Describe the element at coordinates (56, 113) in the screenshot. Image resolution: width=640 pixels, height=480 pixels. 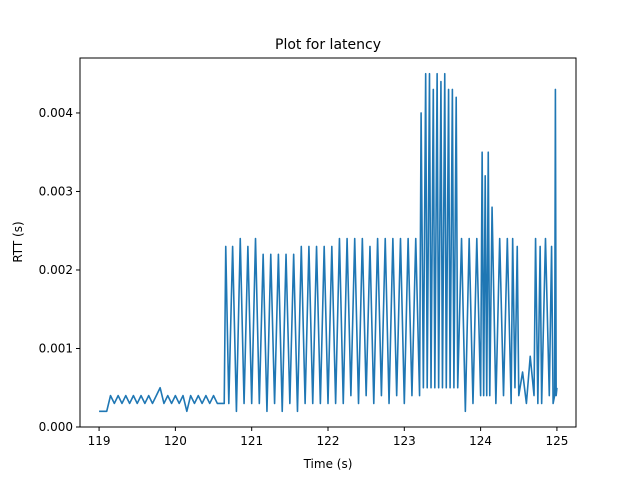
I see `y-tick-label: 0.004` at that location.